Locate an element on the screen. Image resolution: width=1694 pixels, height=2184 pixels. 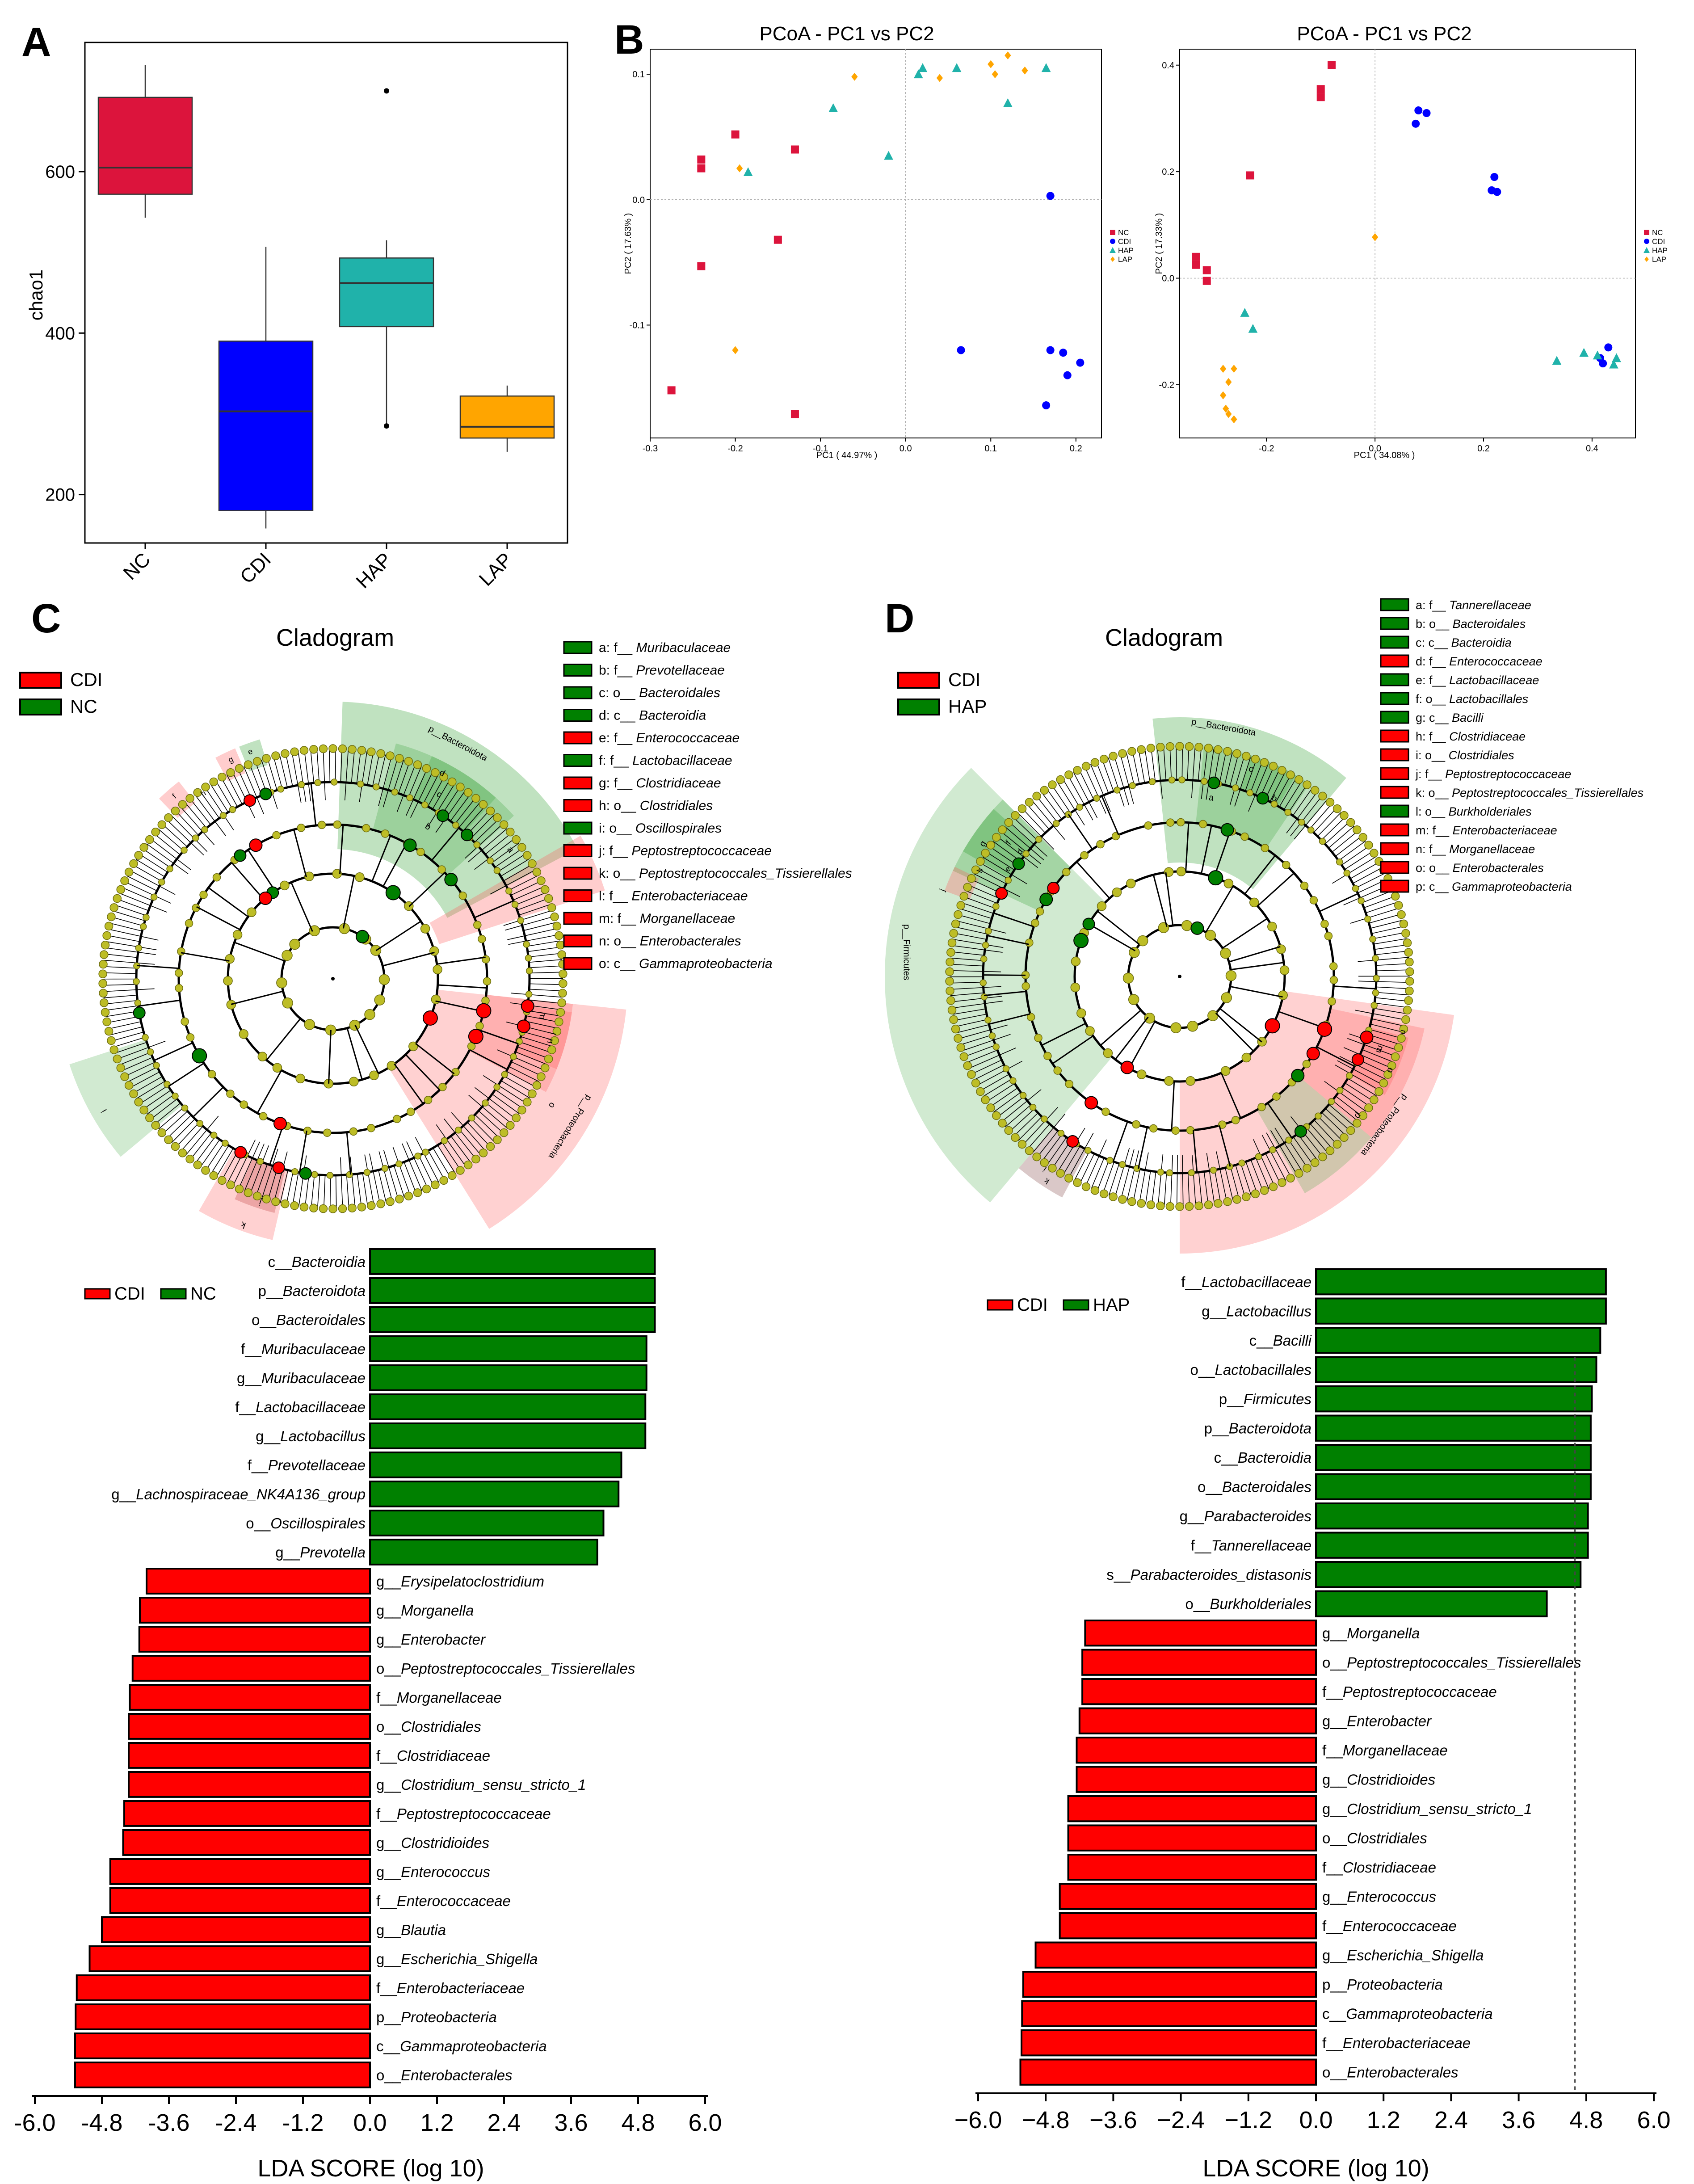
clade-legend-taxon: Bacteroidia is located at coordinates (1481, 643).